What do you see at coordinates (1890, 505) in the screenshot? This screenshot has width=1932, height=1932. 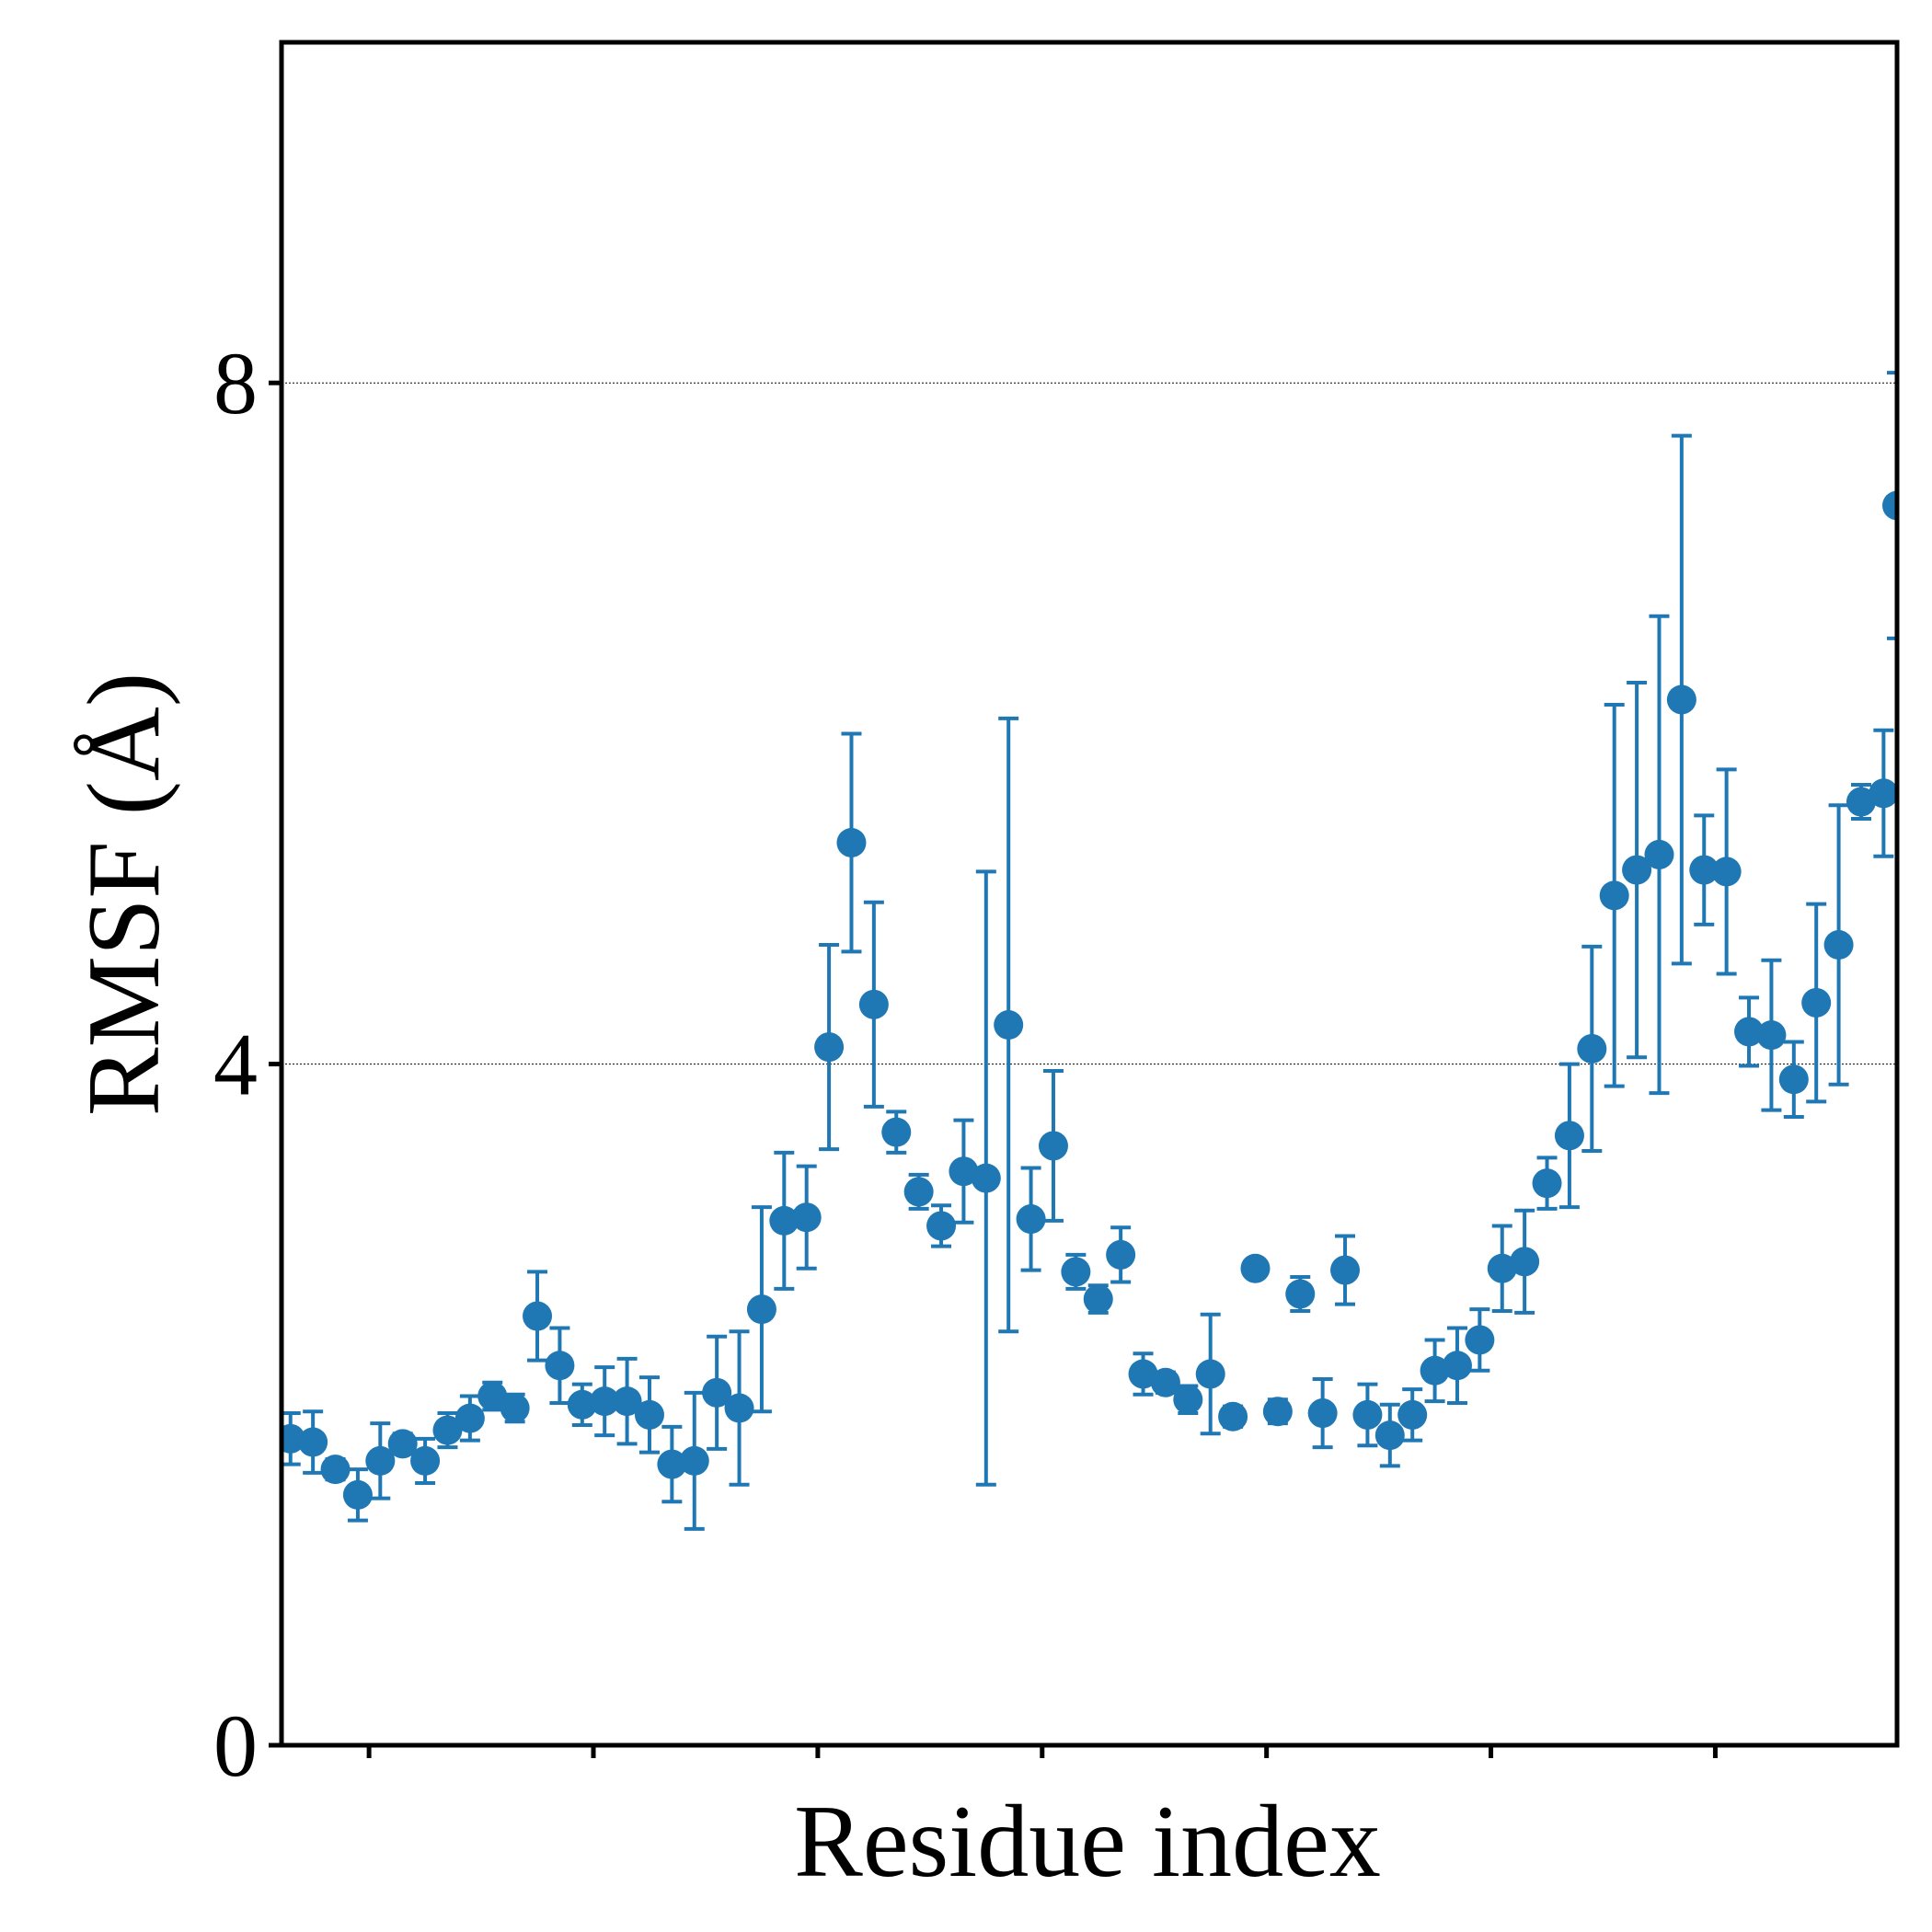 I see `data-point-edge` at bounding box center [1890, 505].